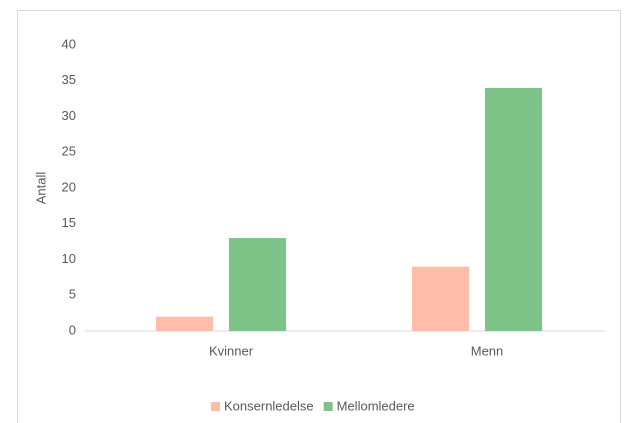  What do you see at coordinates (69, 79) in the screenshot?
I see `y-tick-label: 35` at bounding box center [69, 79].